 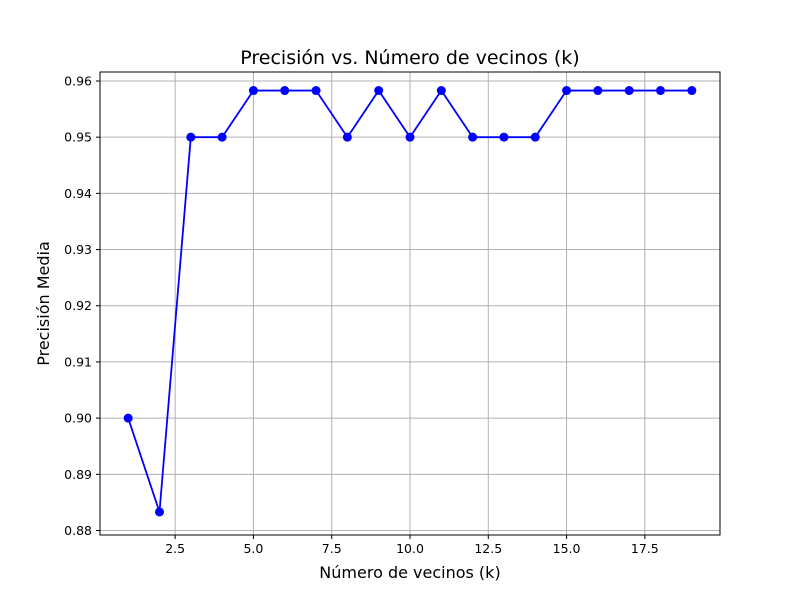 I want to click on y-tick-label: 0.91, so click(x=78, y=361).